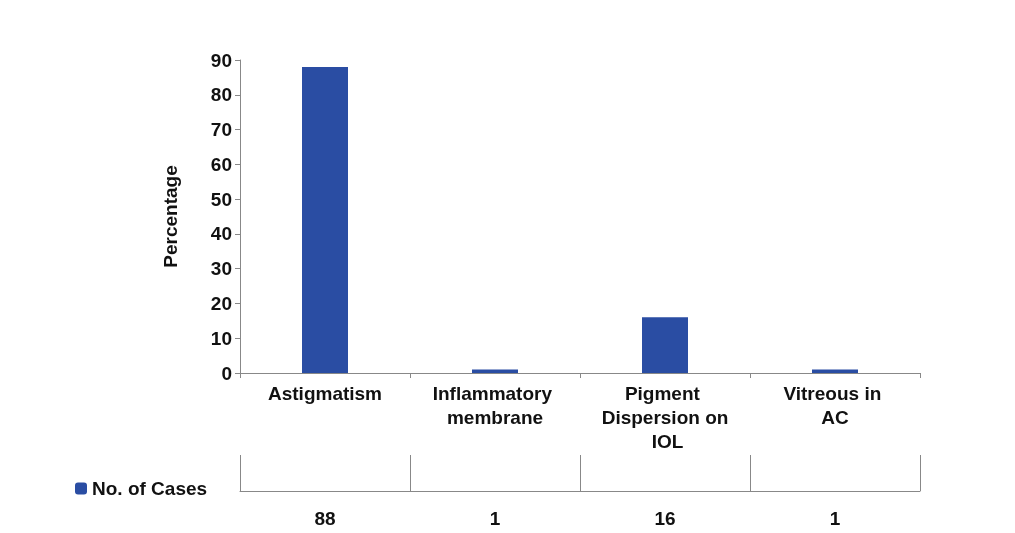  What do you see at coordinates (665, 417) in the screenshot?
I see `x-tick-label: Pigment Dispersion on IOL` at bounding box center [665, 417].